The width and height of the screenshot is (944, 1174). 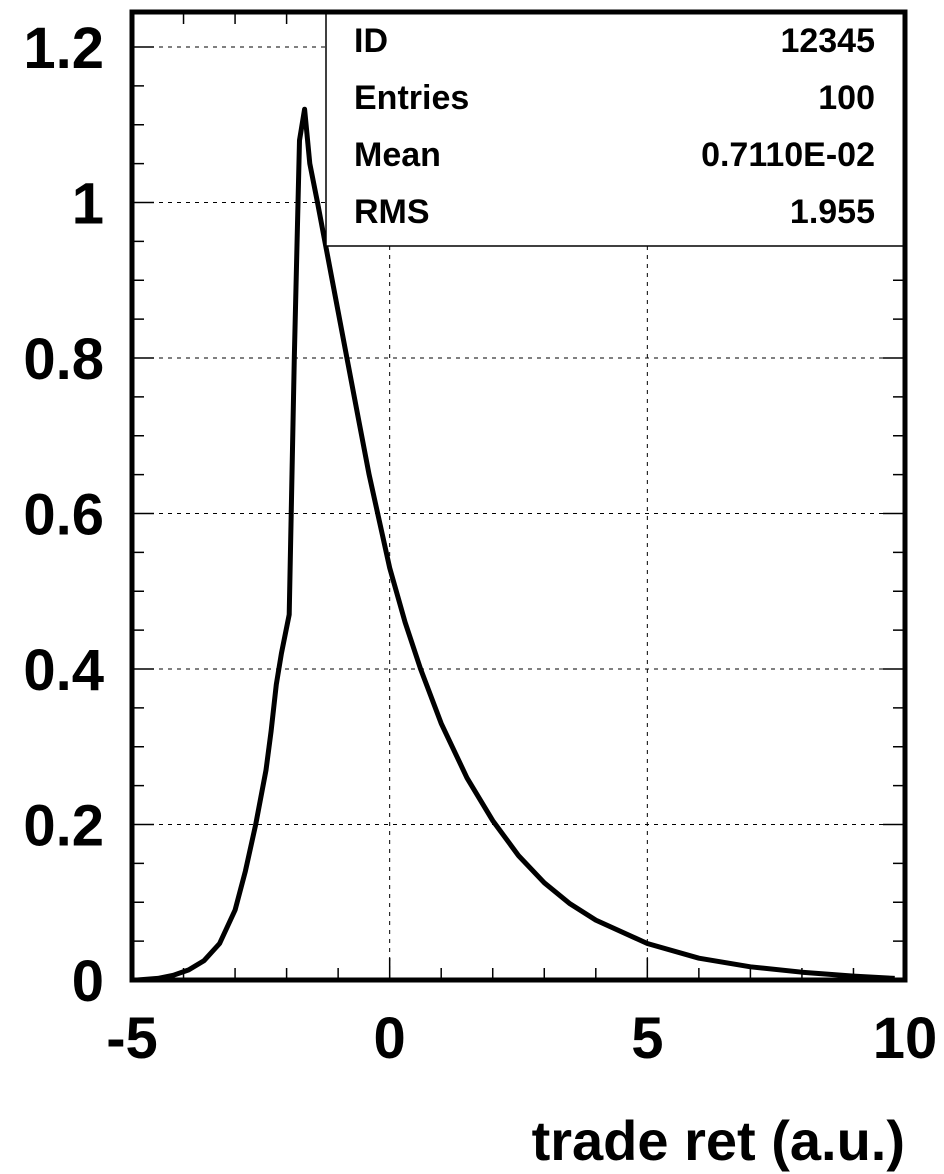 What do you see at coordinates (390, 1038) in the screenshot?
I see `x-tick-label: 0` at bounding box center [390, 1038].